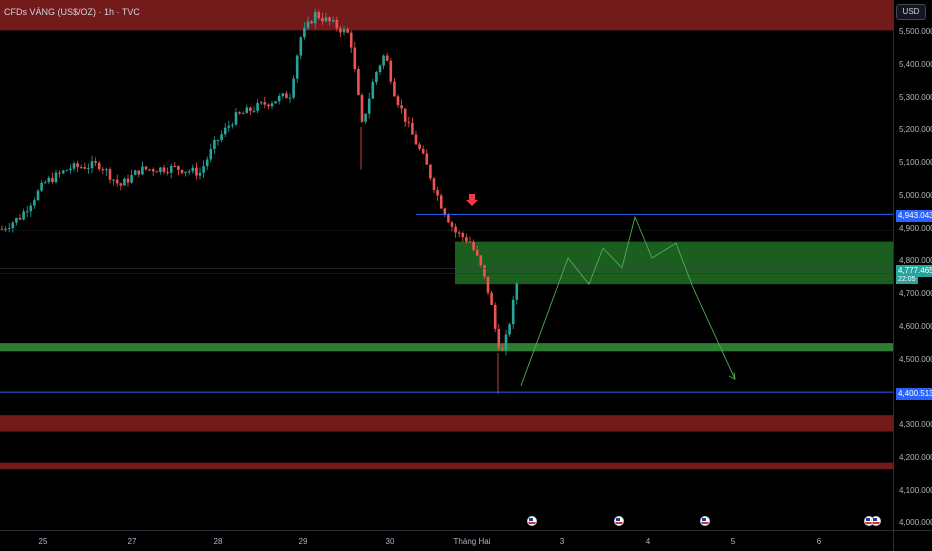 The image size is (932, 551). Describe the element at coordinates (915, 293) in the screenshot. I see `price-tick-label: 4,700.000` at that location.